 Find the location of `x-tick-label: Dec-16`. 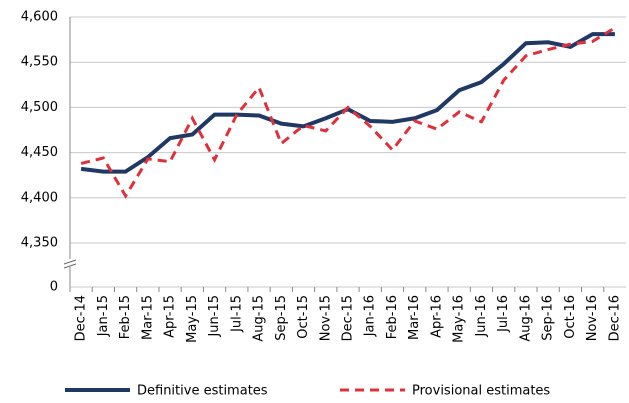

x-tick-label: Dec-16 is located at coordinates (614, 318).